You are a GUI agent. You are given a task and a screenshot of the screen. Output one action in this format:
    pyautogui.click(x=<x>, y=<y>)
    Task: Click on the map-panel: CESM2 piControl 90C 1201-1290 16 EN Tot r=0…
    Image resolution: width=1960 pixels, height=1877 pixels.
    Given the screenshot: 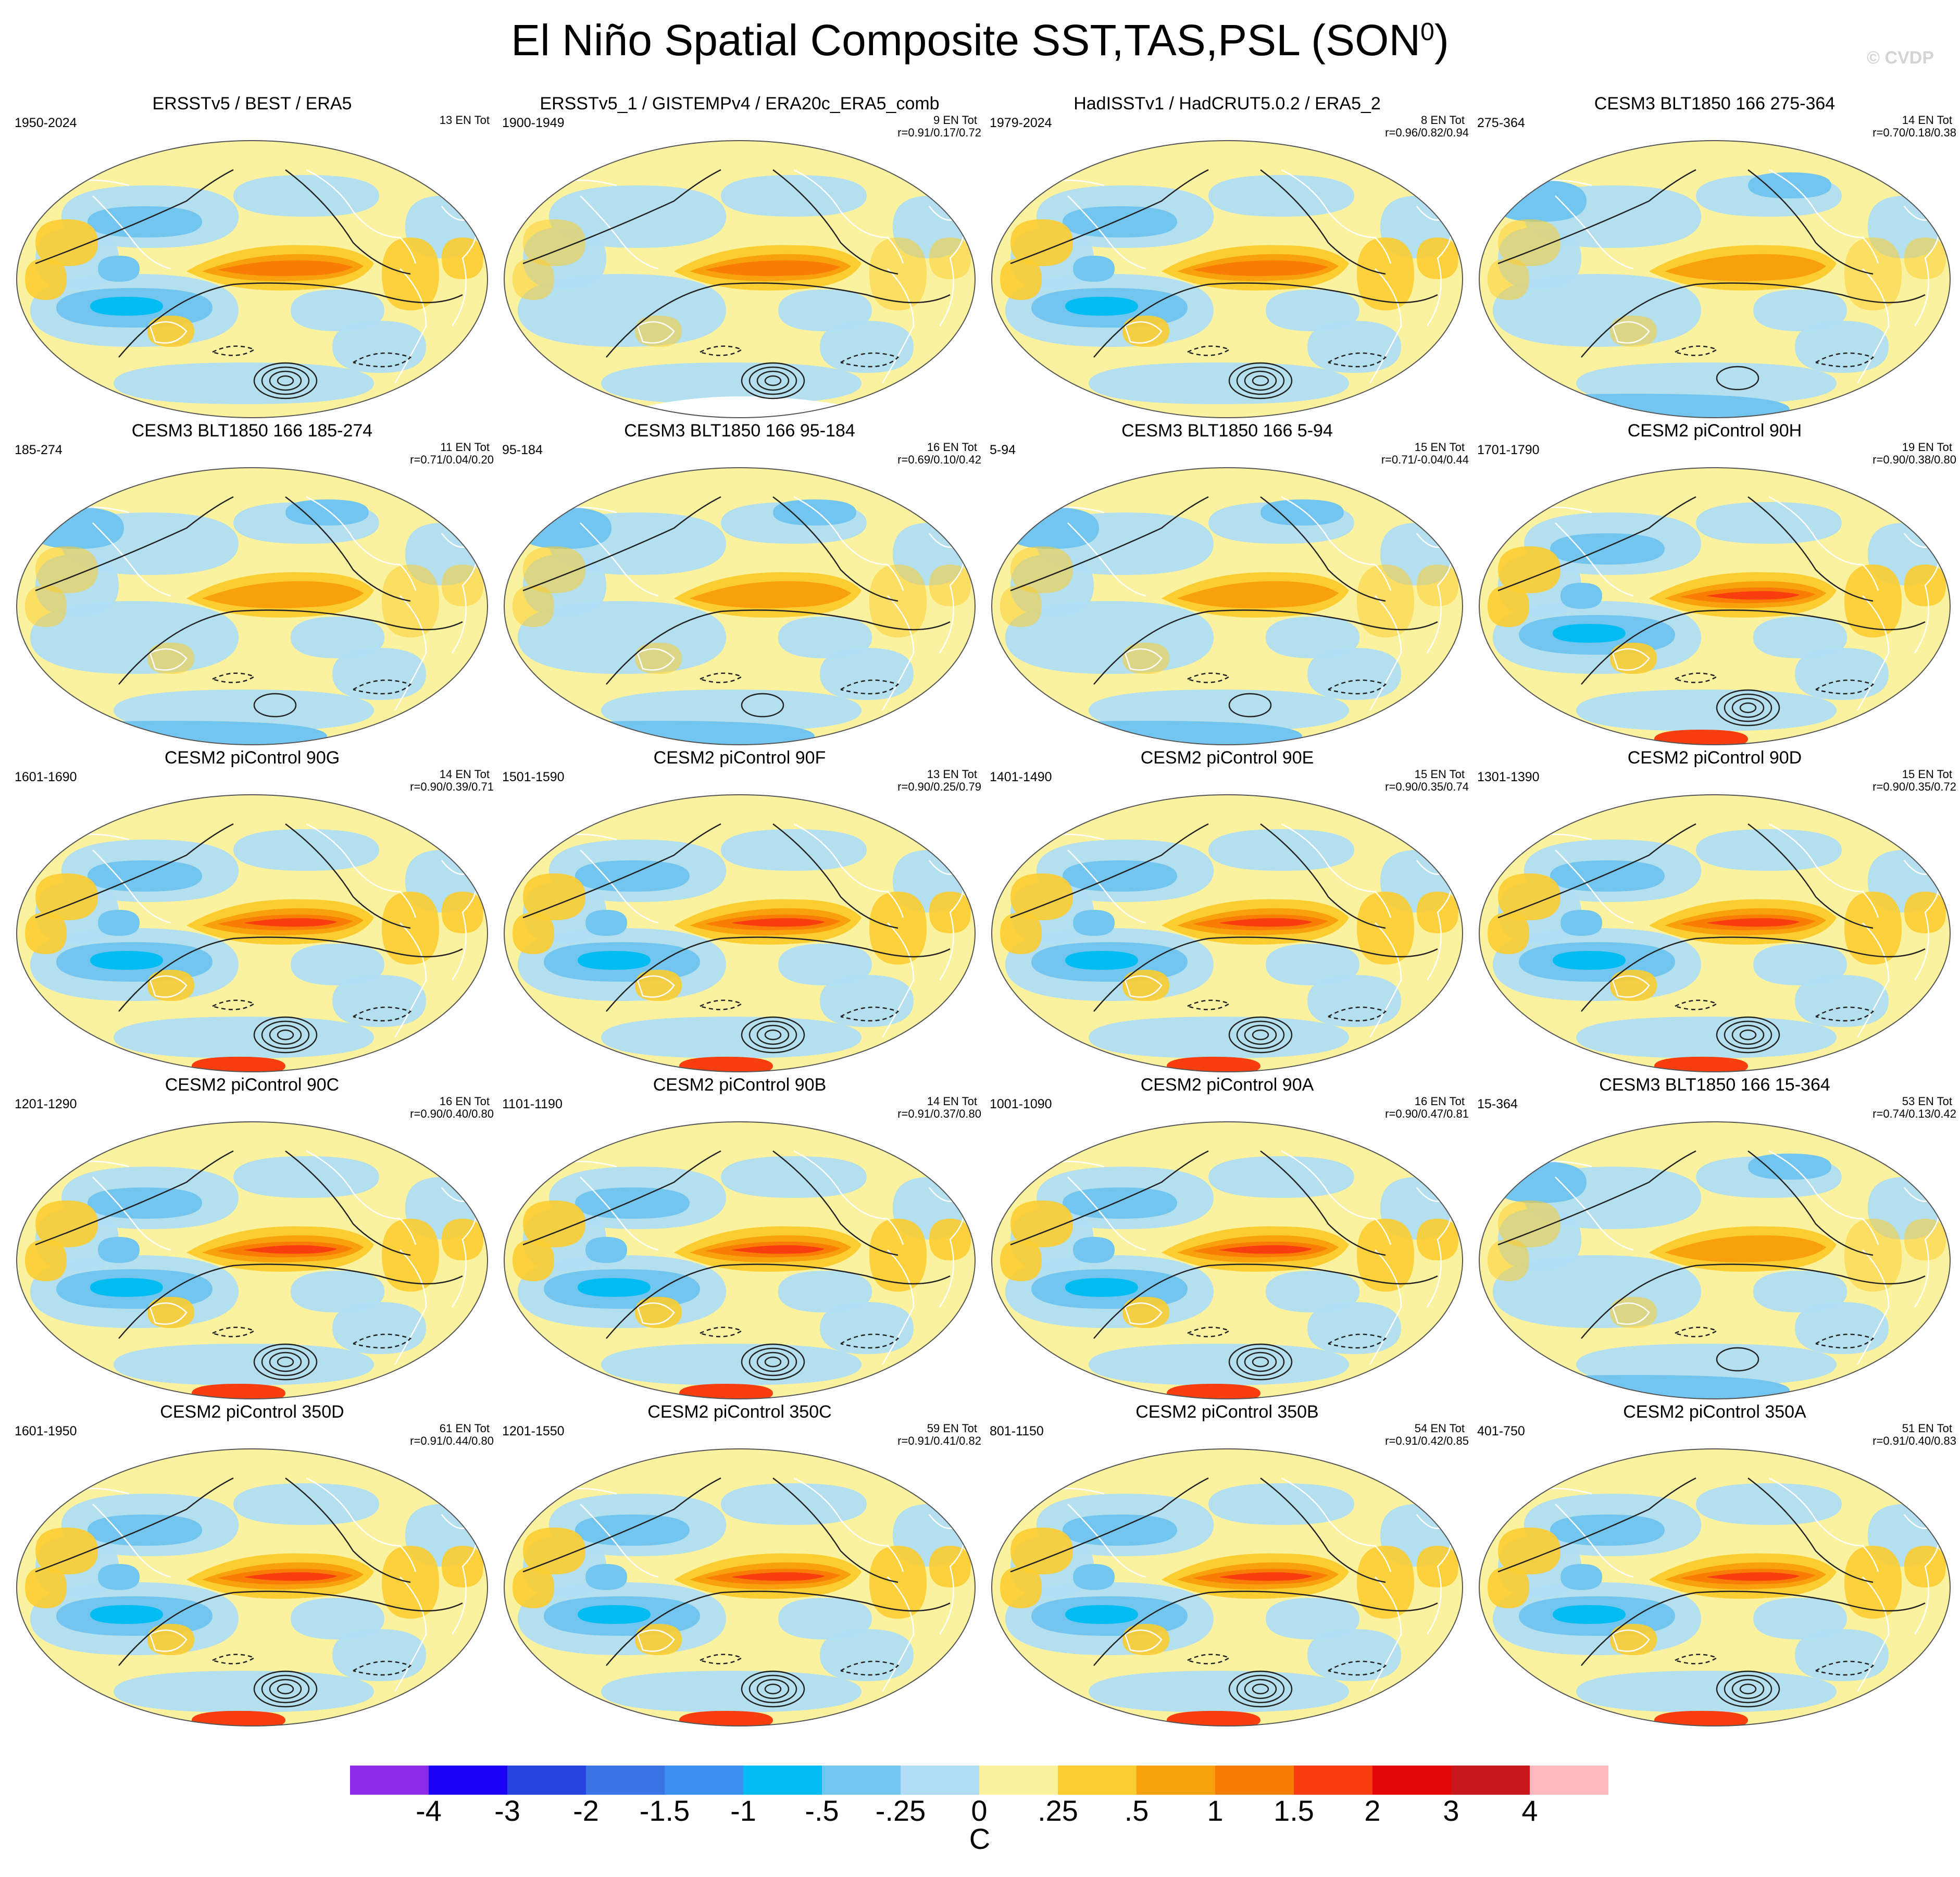 What is the action you would take?
    pyautogui.click(x=252, y=1236)
    